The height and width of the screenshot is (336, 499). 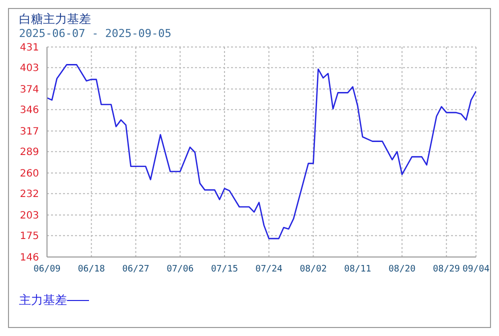 What do you see at coordinates (268, 269) in the screenshot?
I see `x-tick-label: 07/24` at bounding box center [268, 269].